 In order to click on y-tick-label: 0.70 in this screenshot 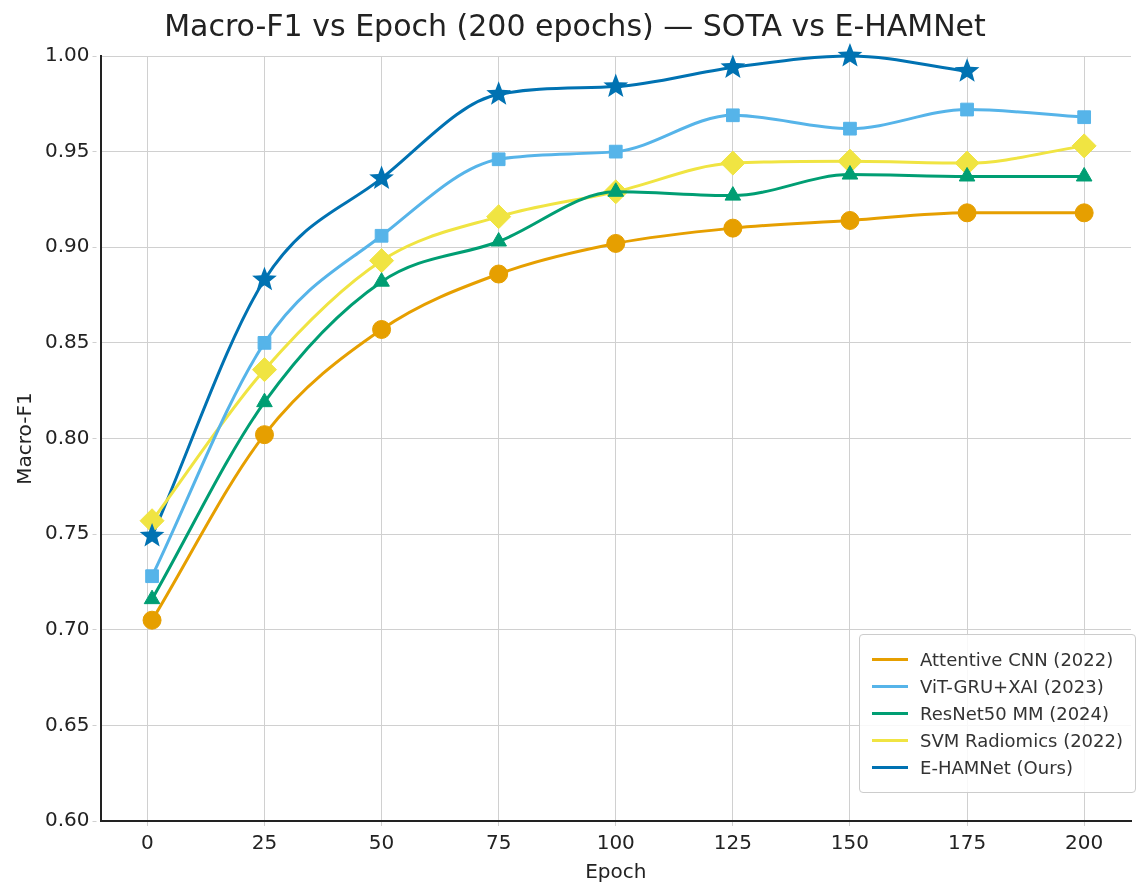, I will do `click(67, 627)`.